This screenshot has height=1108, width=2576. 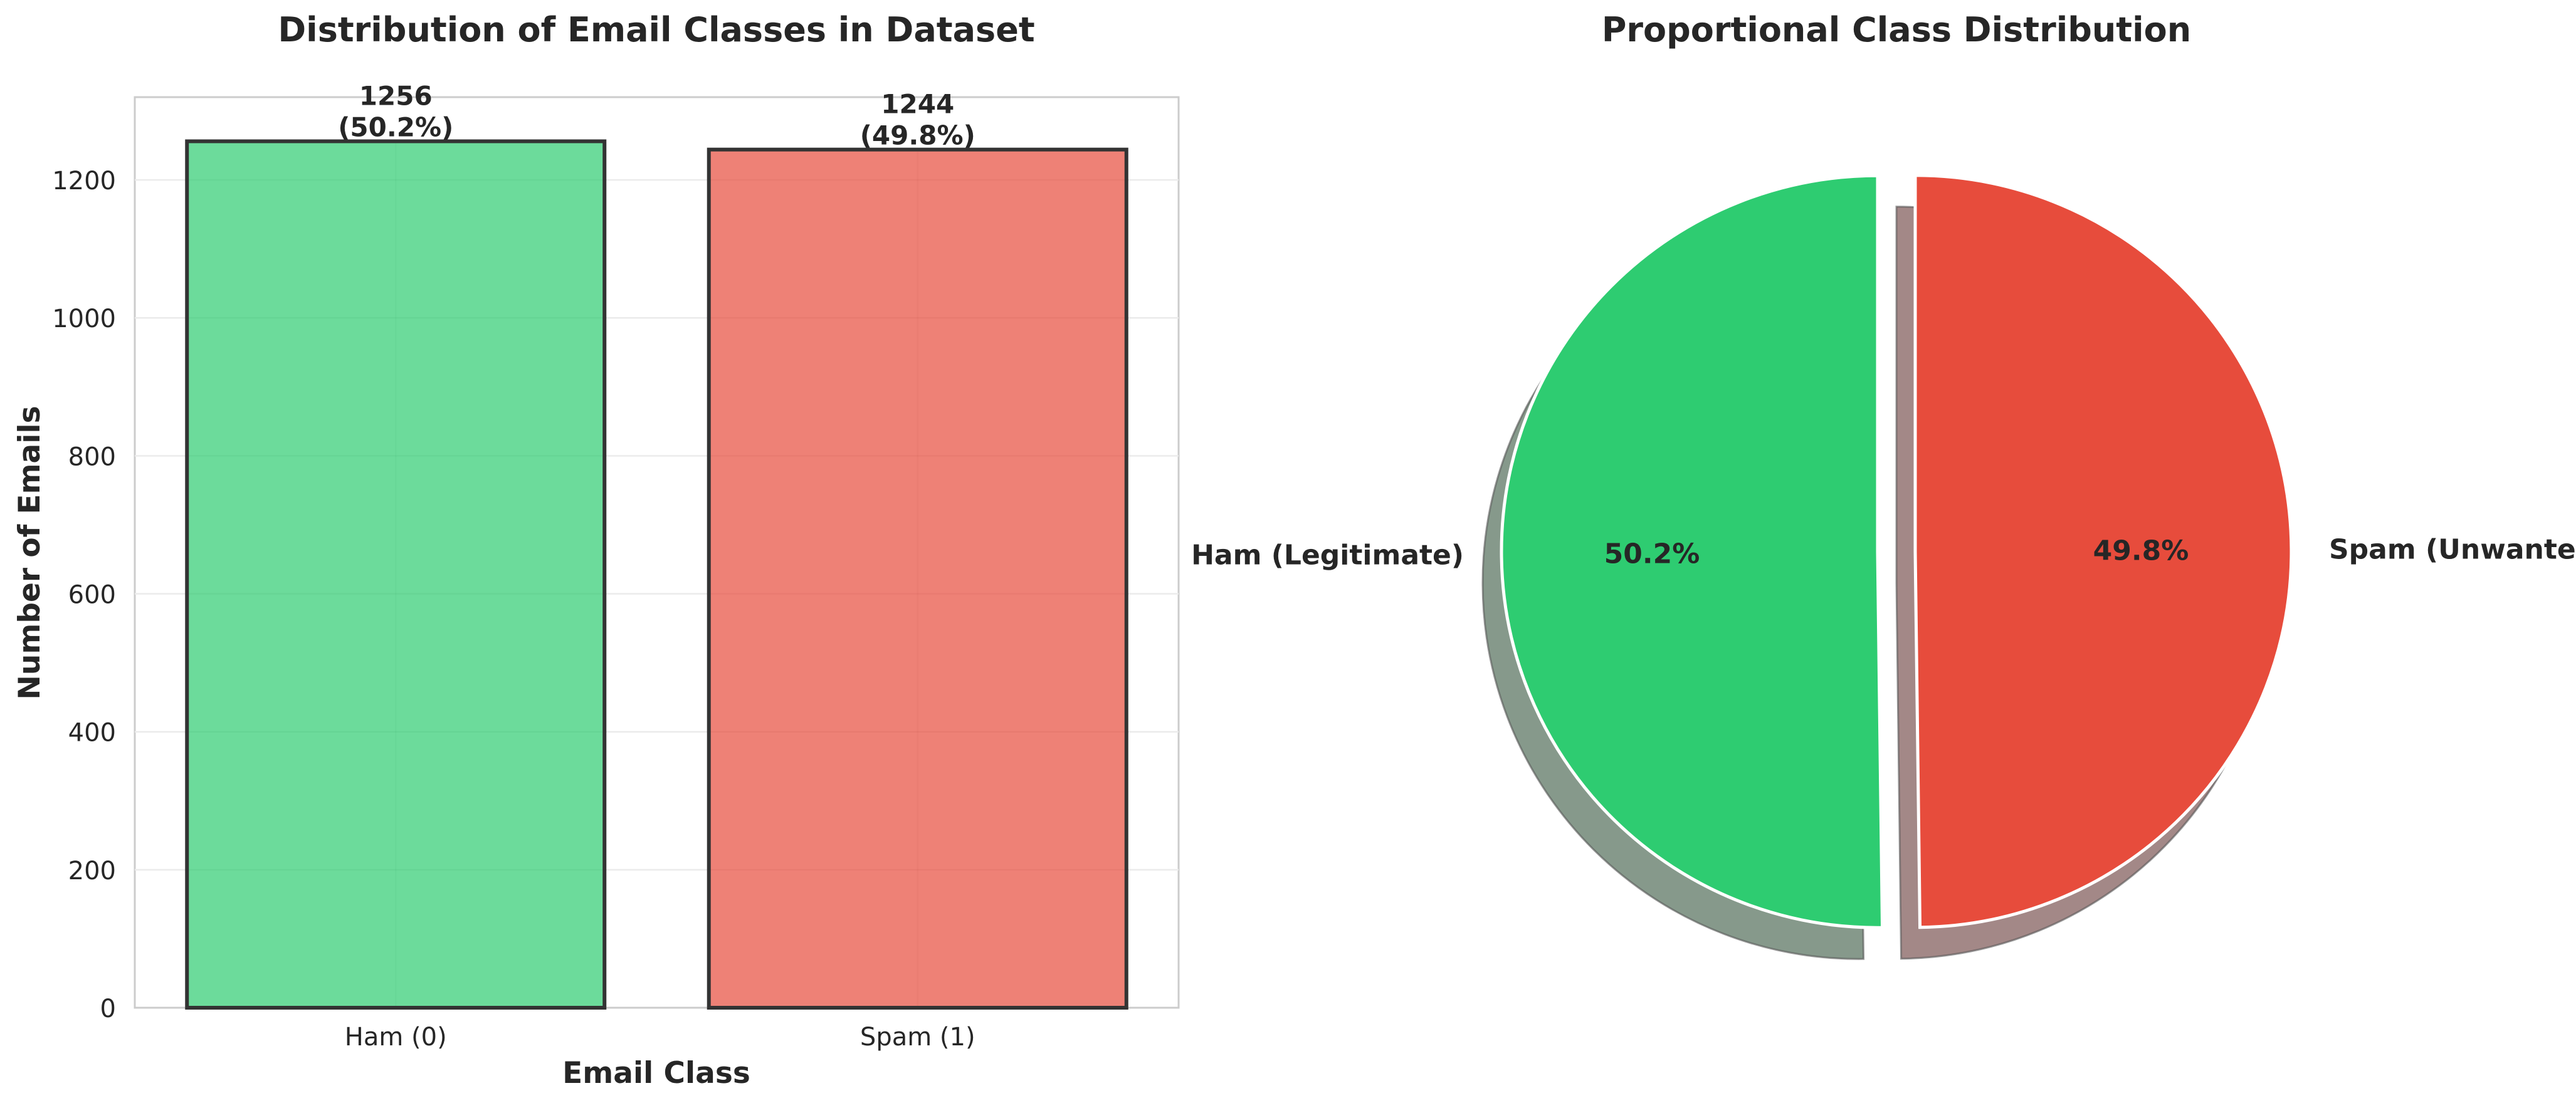 What do you see at coordinates (917, 1037) in the screenshot?
I see `bar-x-tick-label: Spam (1)` at bounding box center [917, 1037].